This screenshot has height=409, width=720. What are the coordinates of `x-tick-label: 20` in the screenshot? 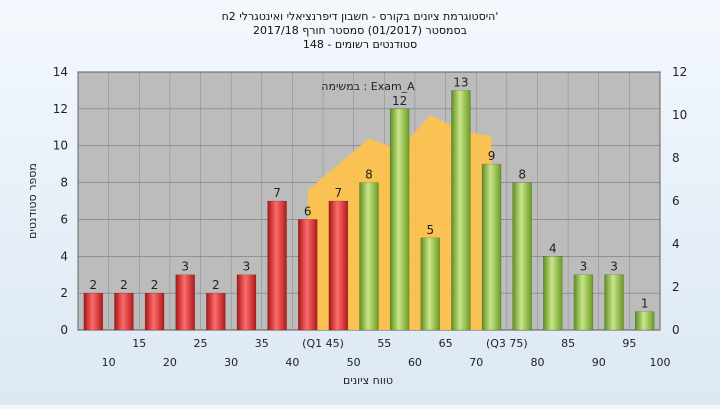 It's located at (170, 362).